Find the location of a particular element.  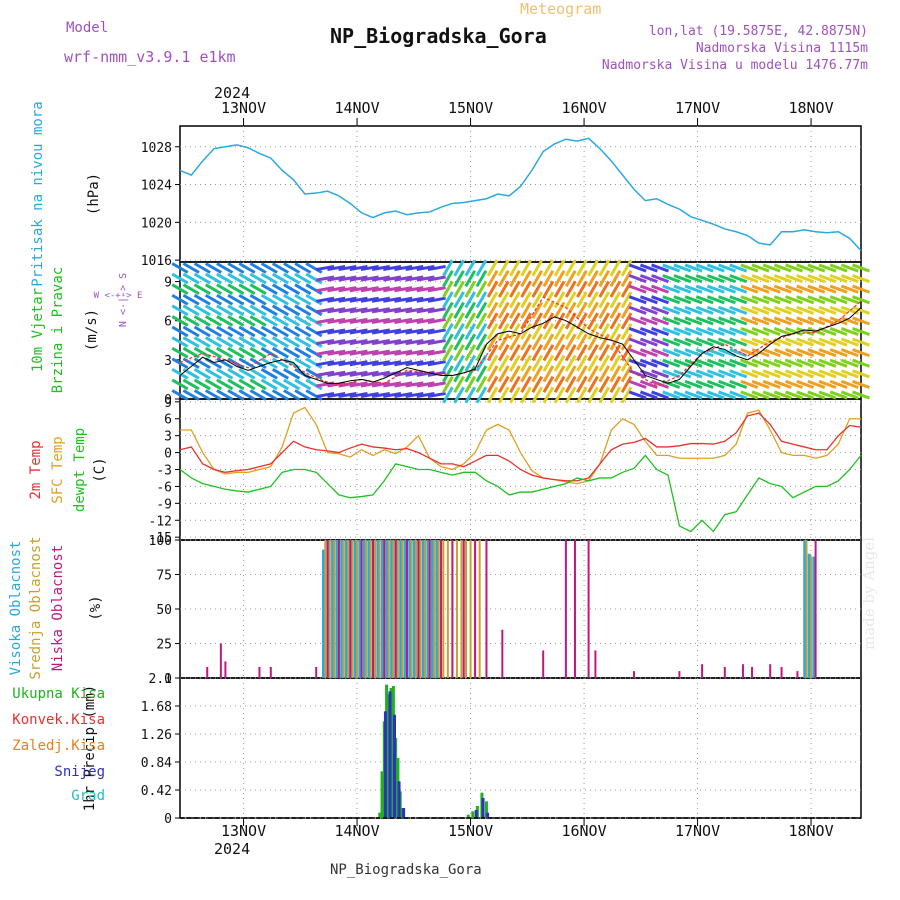

high-cloud-label: Visoka Oblacnost is located at coordinates (16, 608).